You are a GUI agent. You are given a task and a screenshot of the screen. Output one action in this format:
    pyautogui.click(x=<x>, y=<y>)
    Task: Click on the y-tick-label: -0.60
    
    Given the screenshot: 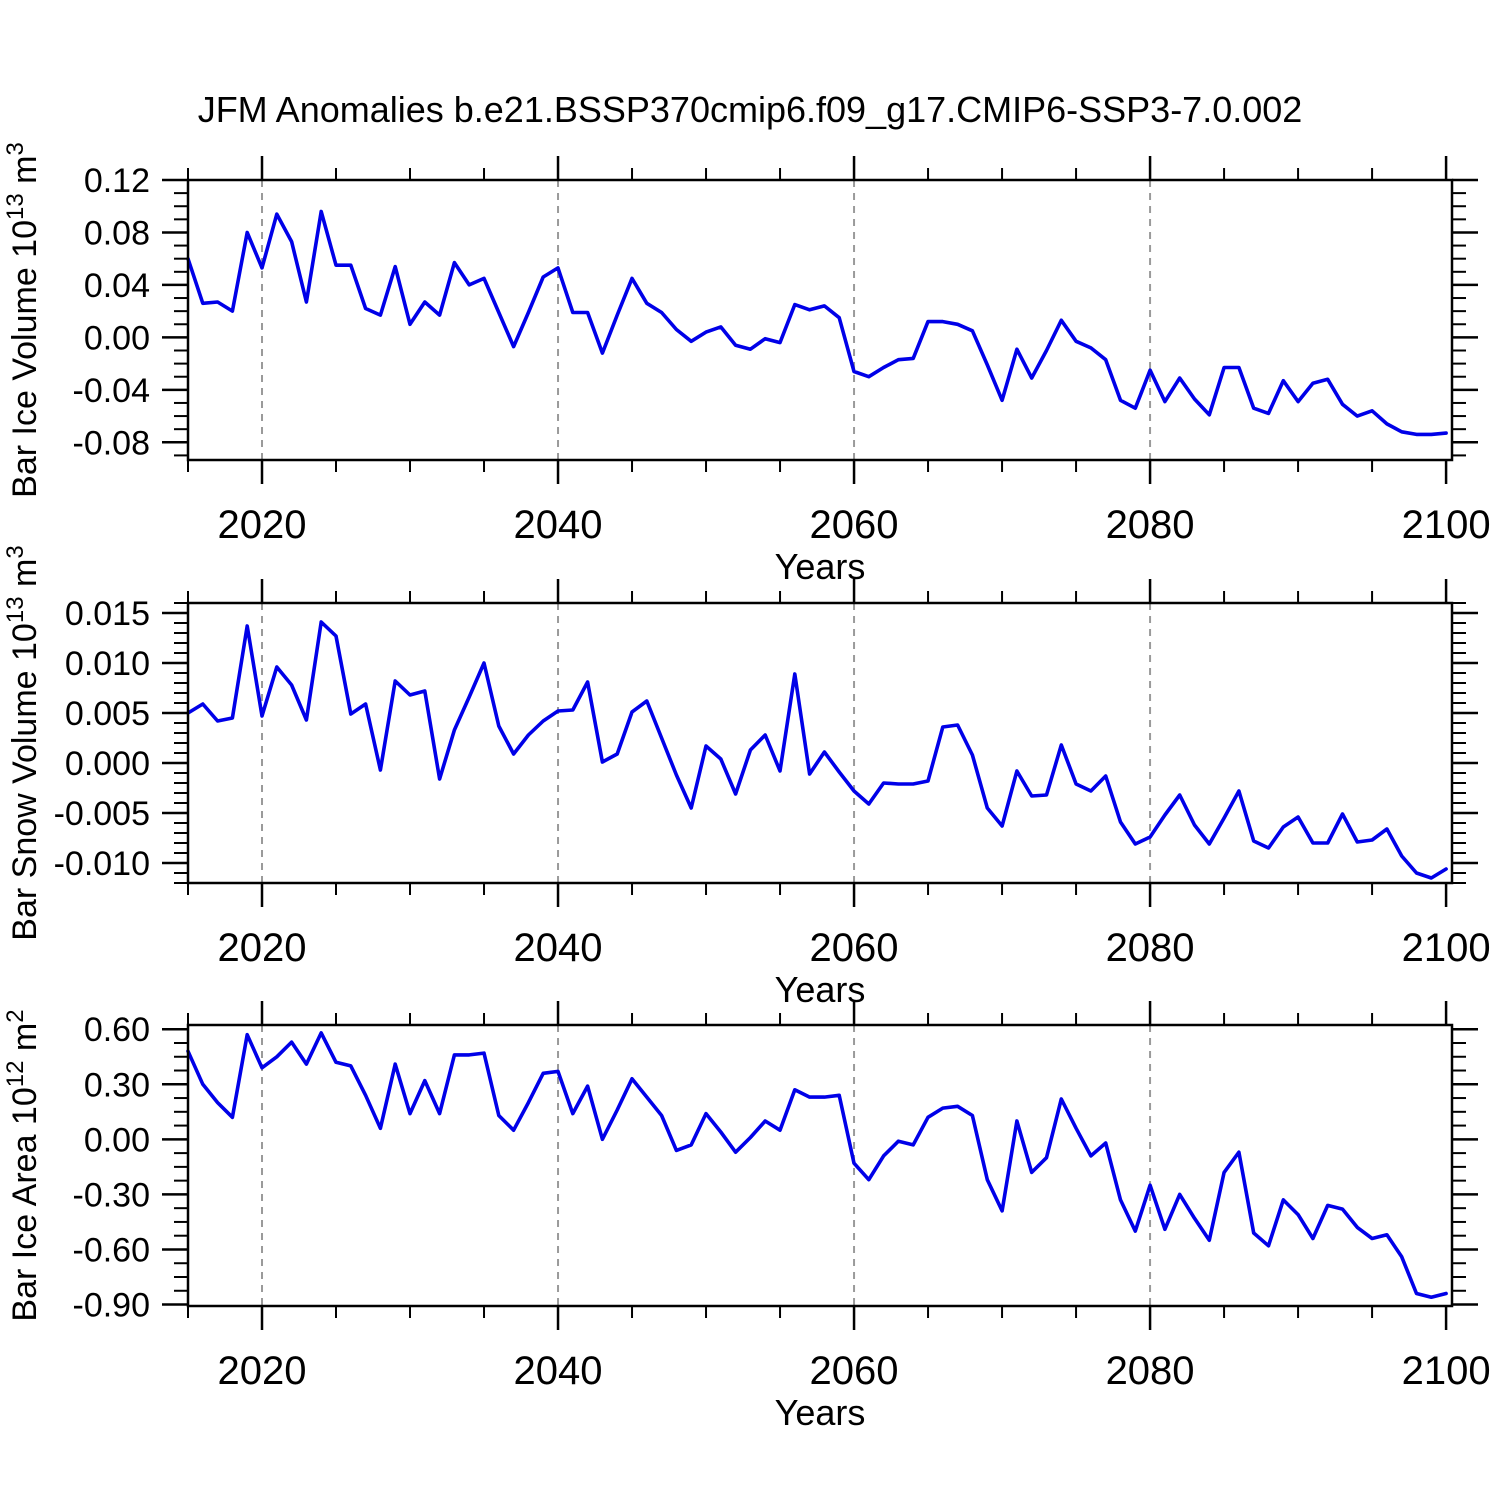 What is the action you would take?
    pyautogui.click(x=112, y=1250)
    